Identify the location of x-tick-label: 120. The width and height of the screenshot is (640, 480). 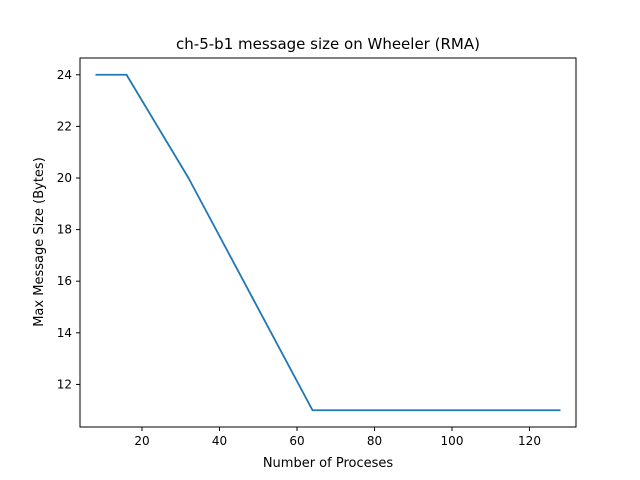
(529, 441).